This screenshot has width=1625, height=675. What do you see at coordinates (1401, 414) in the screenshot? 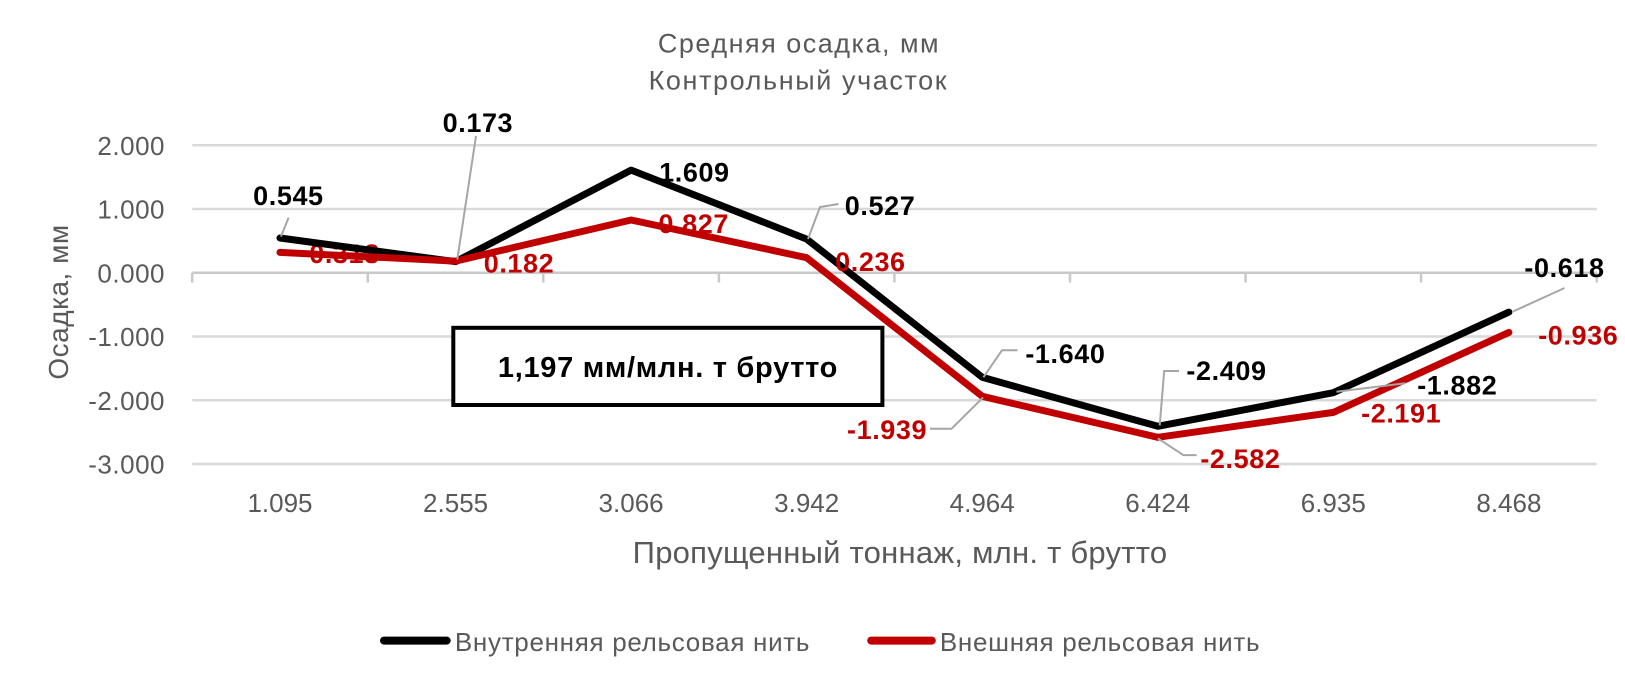
I see `svg-text: -2.191` at bounding box center [1401, 414].